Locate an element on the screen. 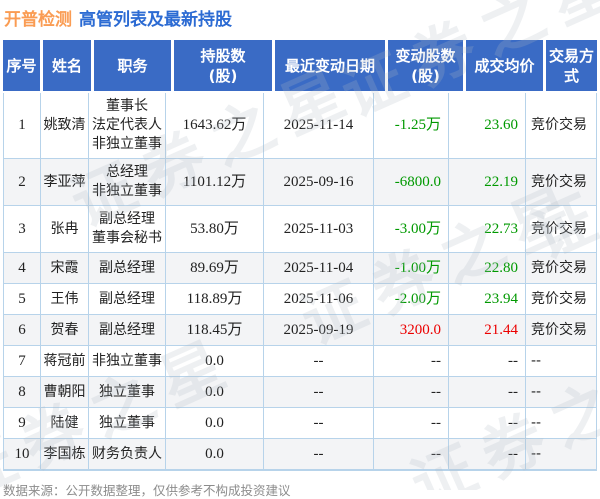 This screenshot has width=600, height=499. cell-position: 总经理 非独立董事 is located at coordinates (126, 182).